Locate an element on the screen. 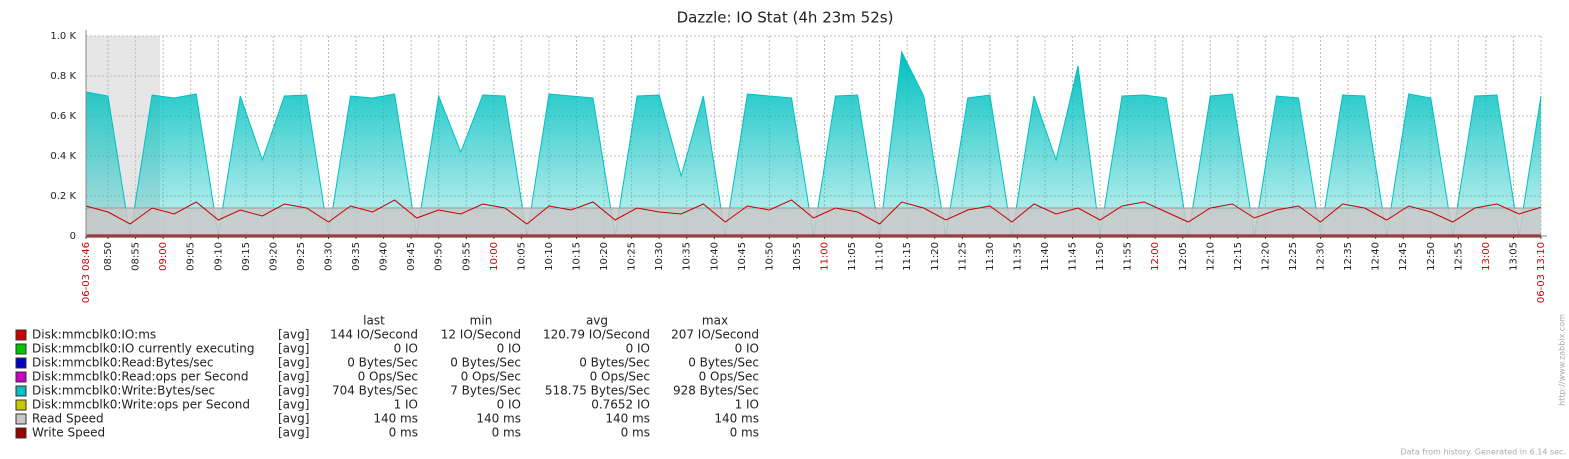 The width and height of the screenshot is (1569, 459). legend-last: 0 Ops/Sec is located at coordinates (388, 377).